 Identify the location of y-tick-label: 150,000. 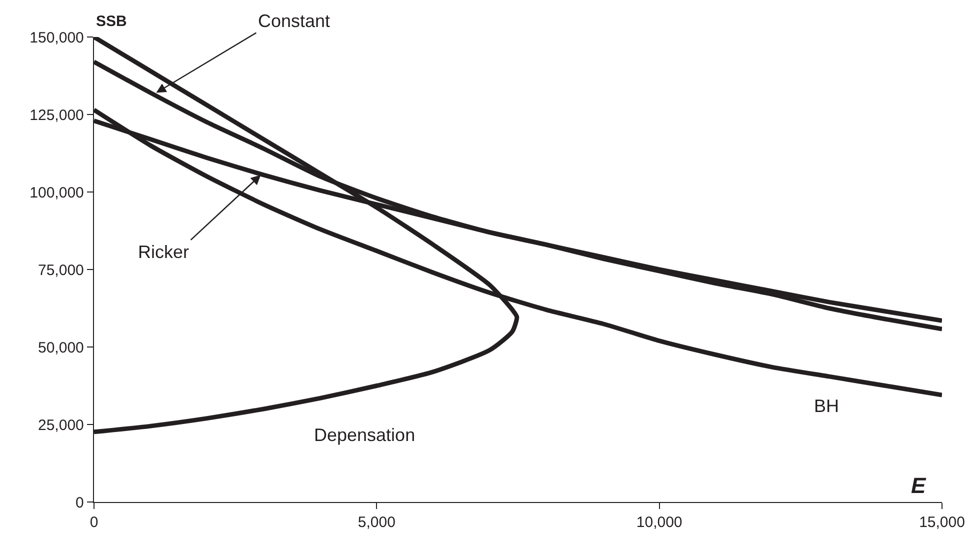
(57, 37).